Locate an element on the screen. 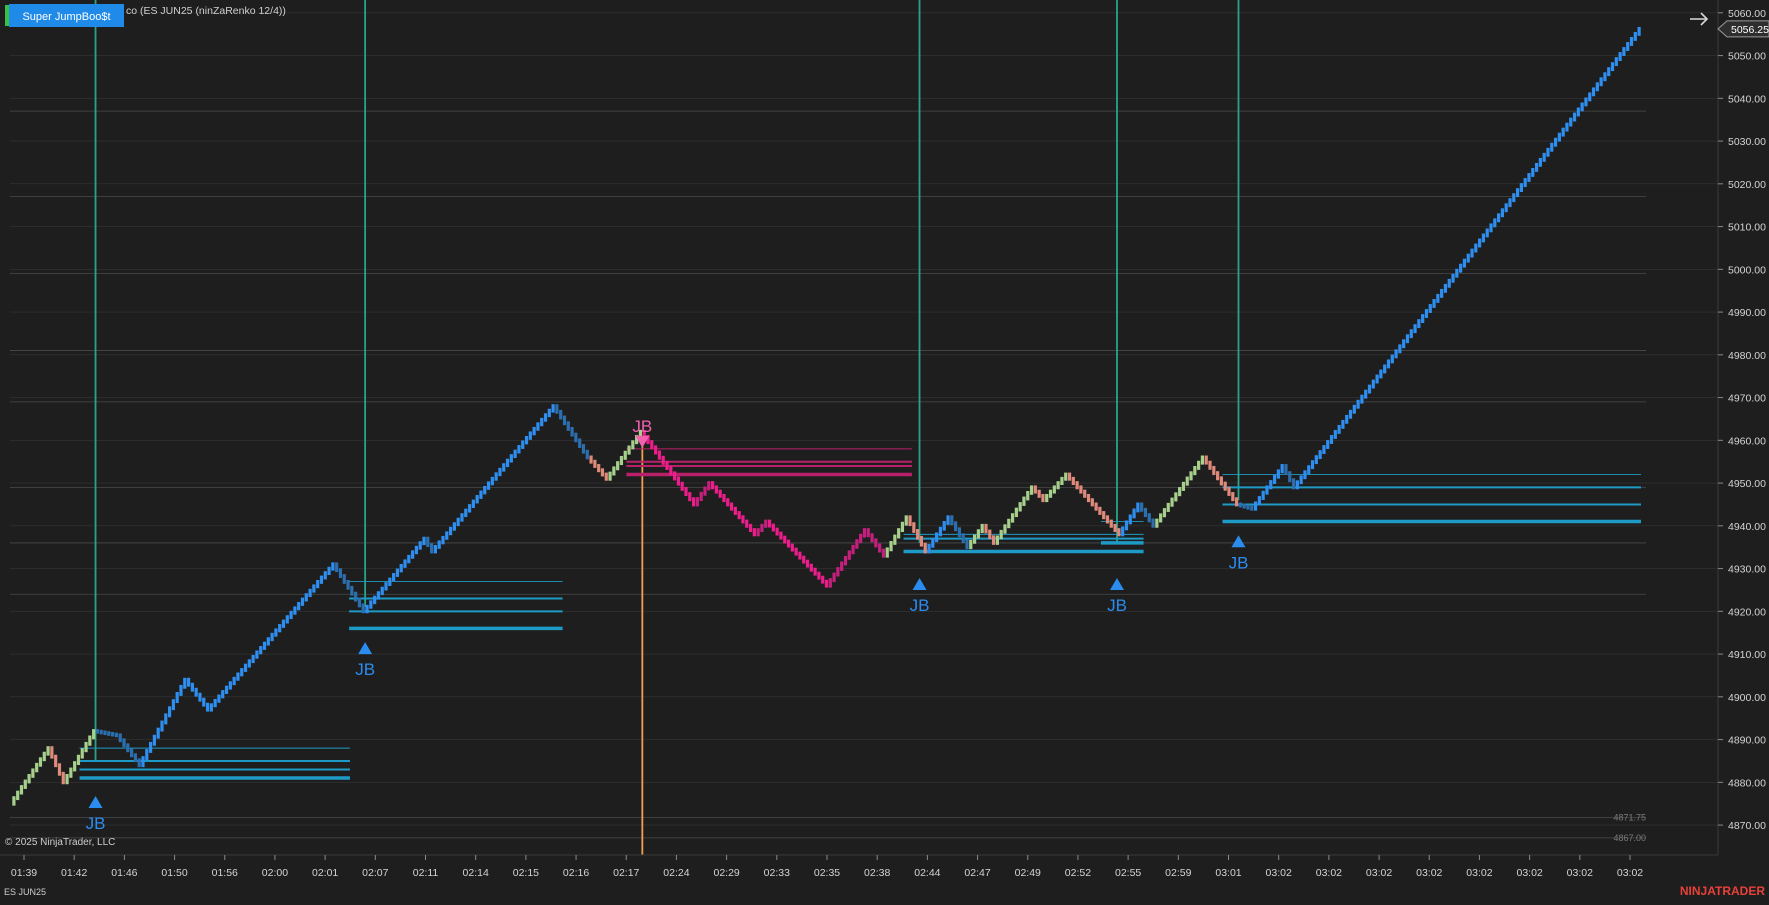  super-jumpboost-button: Super JumpBoo$t is located at coordinates (66, 15).